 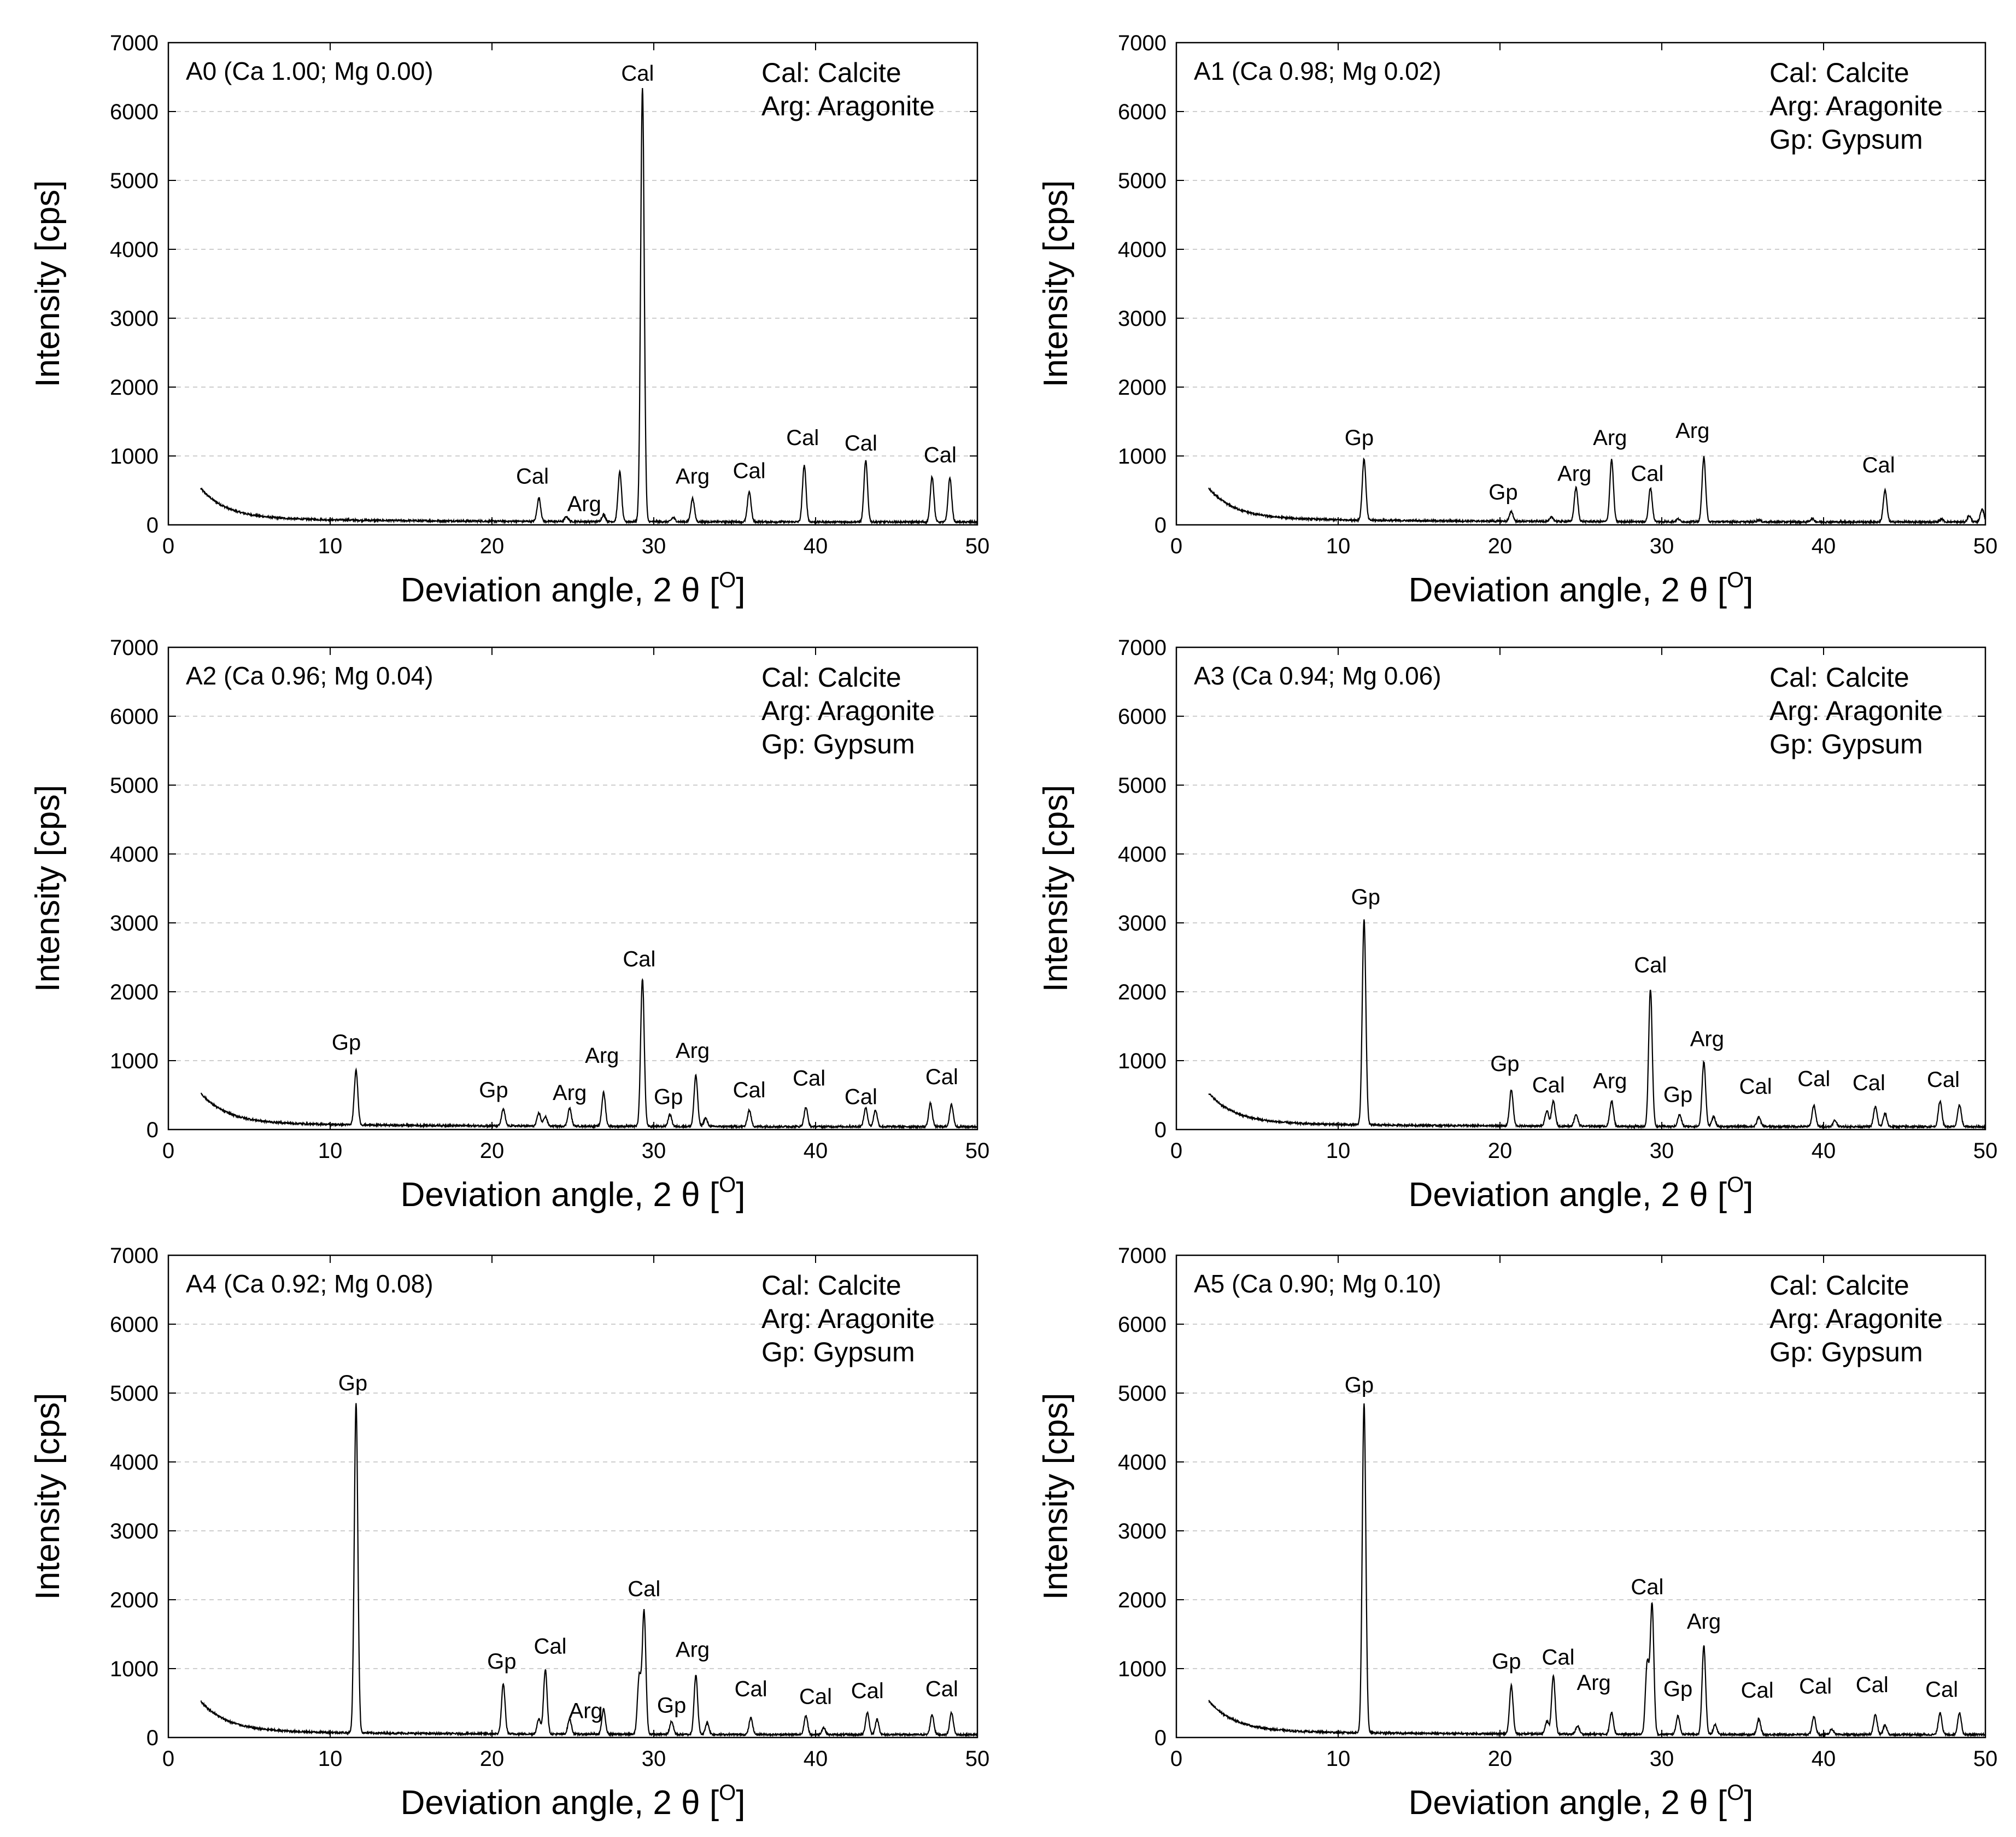 What do you see at coordinates (309, 71) in the screenshot?
I see `panel-title: A0 (Ca 1.00; Mg 0.00)` at bounding box center [309, 71].